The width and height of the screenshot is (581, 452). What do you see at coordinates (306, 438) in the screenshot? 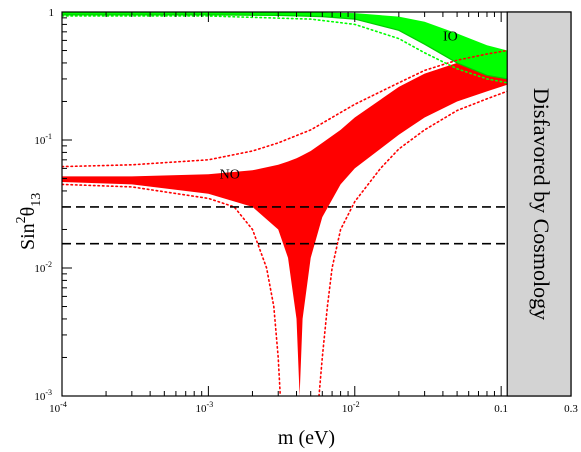
I see `x-axis-label: m (eV)` at bounding box center [306, 438].